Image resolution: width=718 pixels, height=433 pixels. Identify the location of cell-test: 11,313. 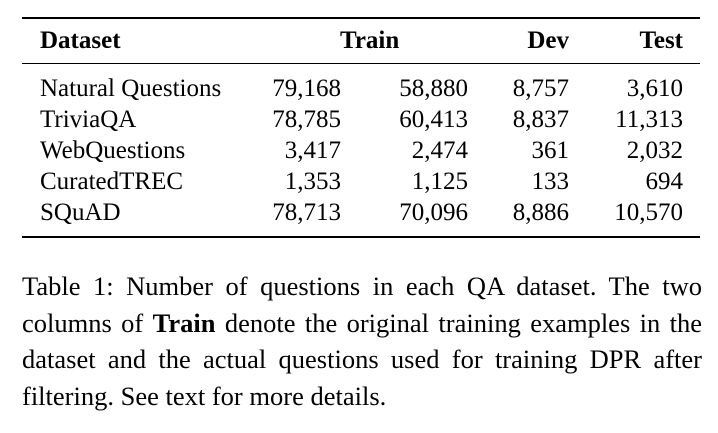
(649, 119).